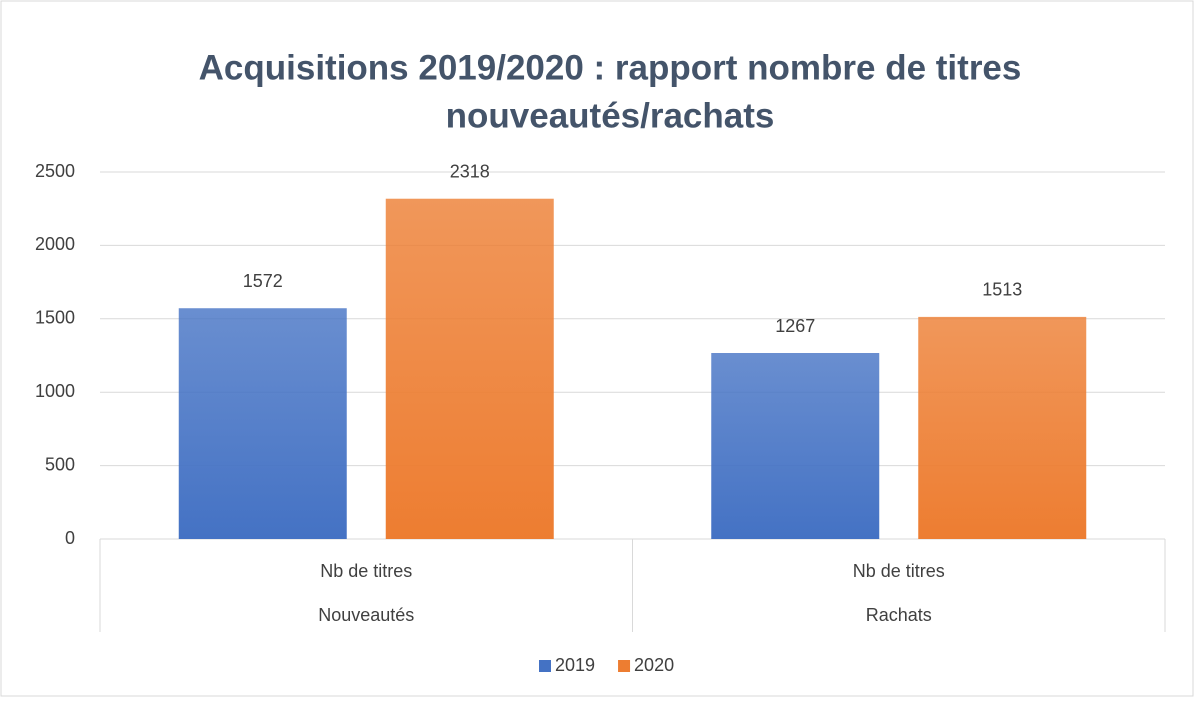 The height and width of the screenshot is (703, 1195). I want to click on y-tick-label: 500, so click(60, 464).